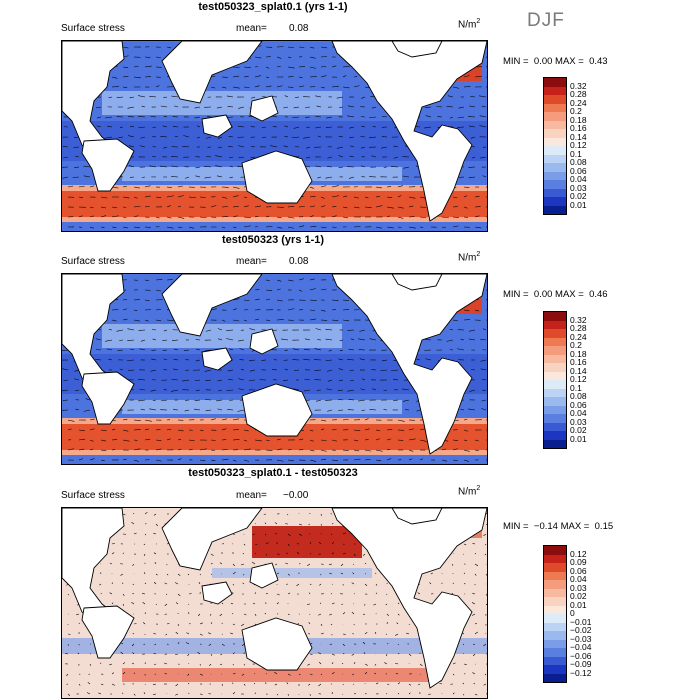  Describe the element at coordinates (581, 638) in the screenshot. I see `colorbar-tick-label: −0.03` at that location.